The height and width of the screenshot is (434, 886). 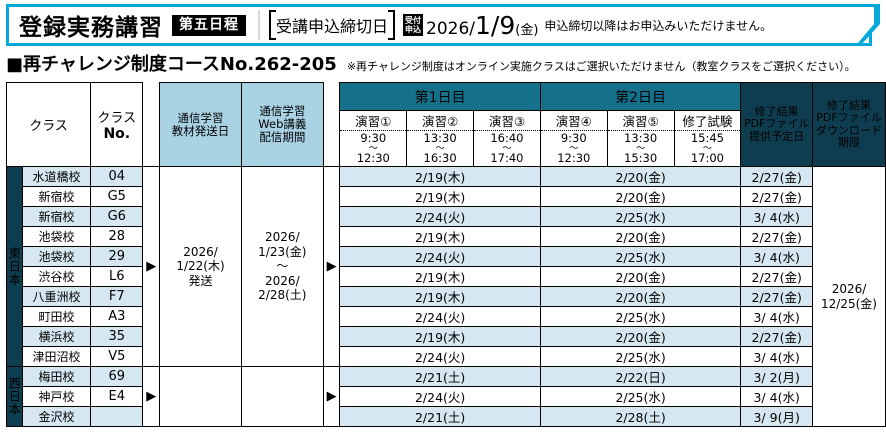 I want to click on table-row: 渋谷校 L6 2/19(木) 2/20(金) 2/27(金), so click(x=446, y=276).